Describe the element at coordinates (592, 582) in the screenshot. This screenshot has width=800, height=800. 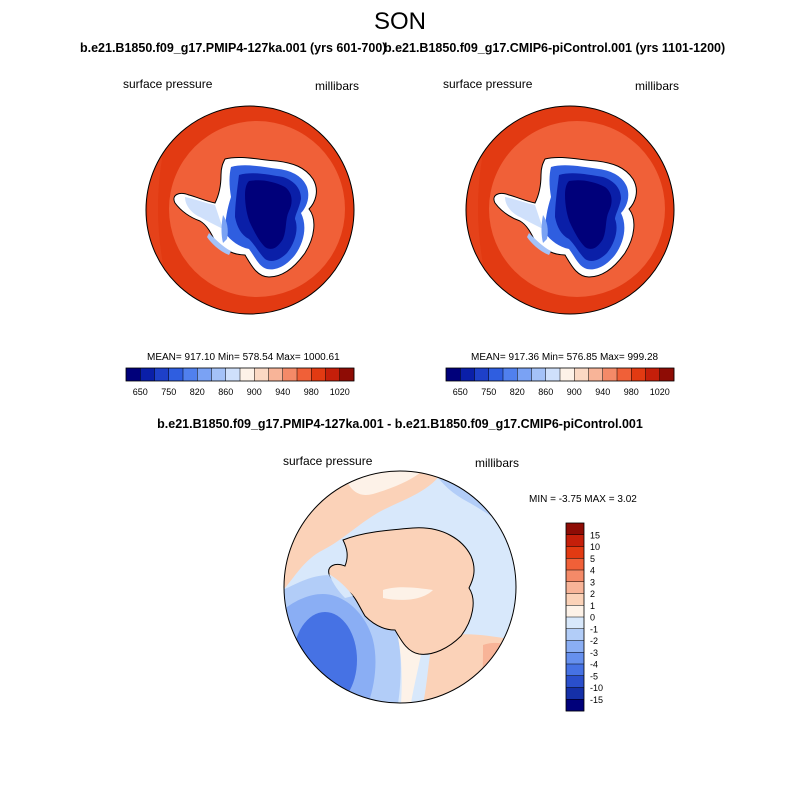
I see `colorbar-tick-label: 3` at that location.